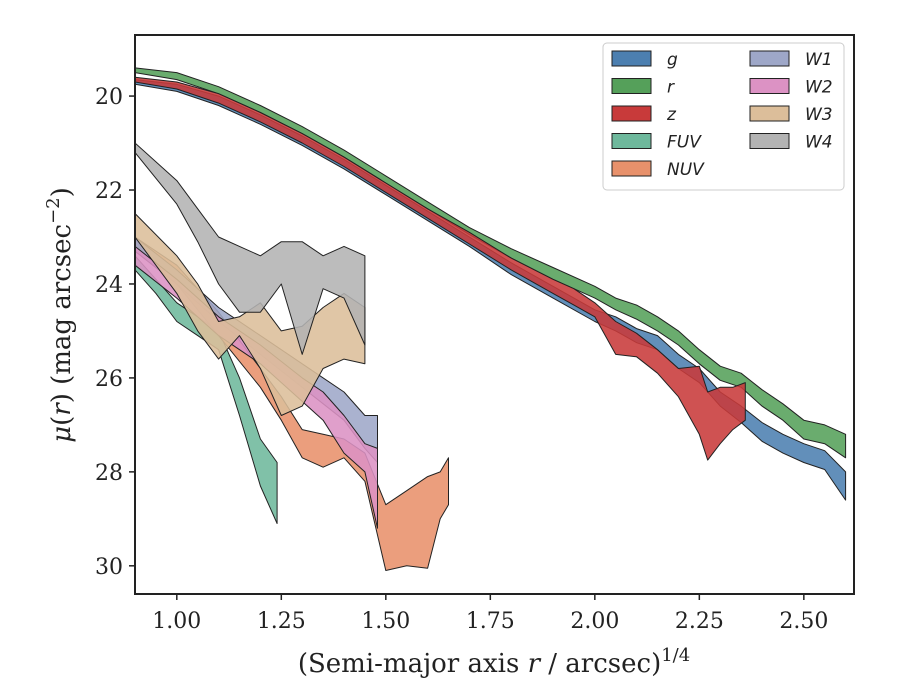 The height and width of the screenshot is (700, 900). I want to click on legend: grz FUV NUV W1 W2 W3 W4, so click(723, 116).